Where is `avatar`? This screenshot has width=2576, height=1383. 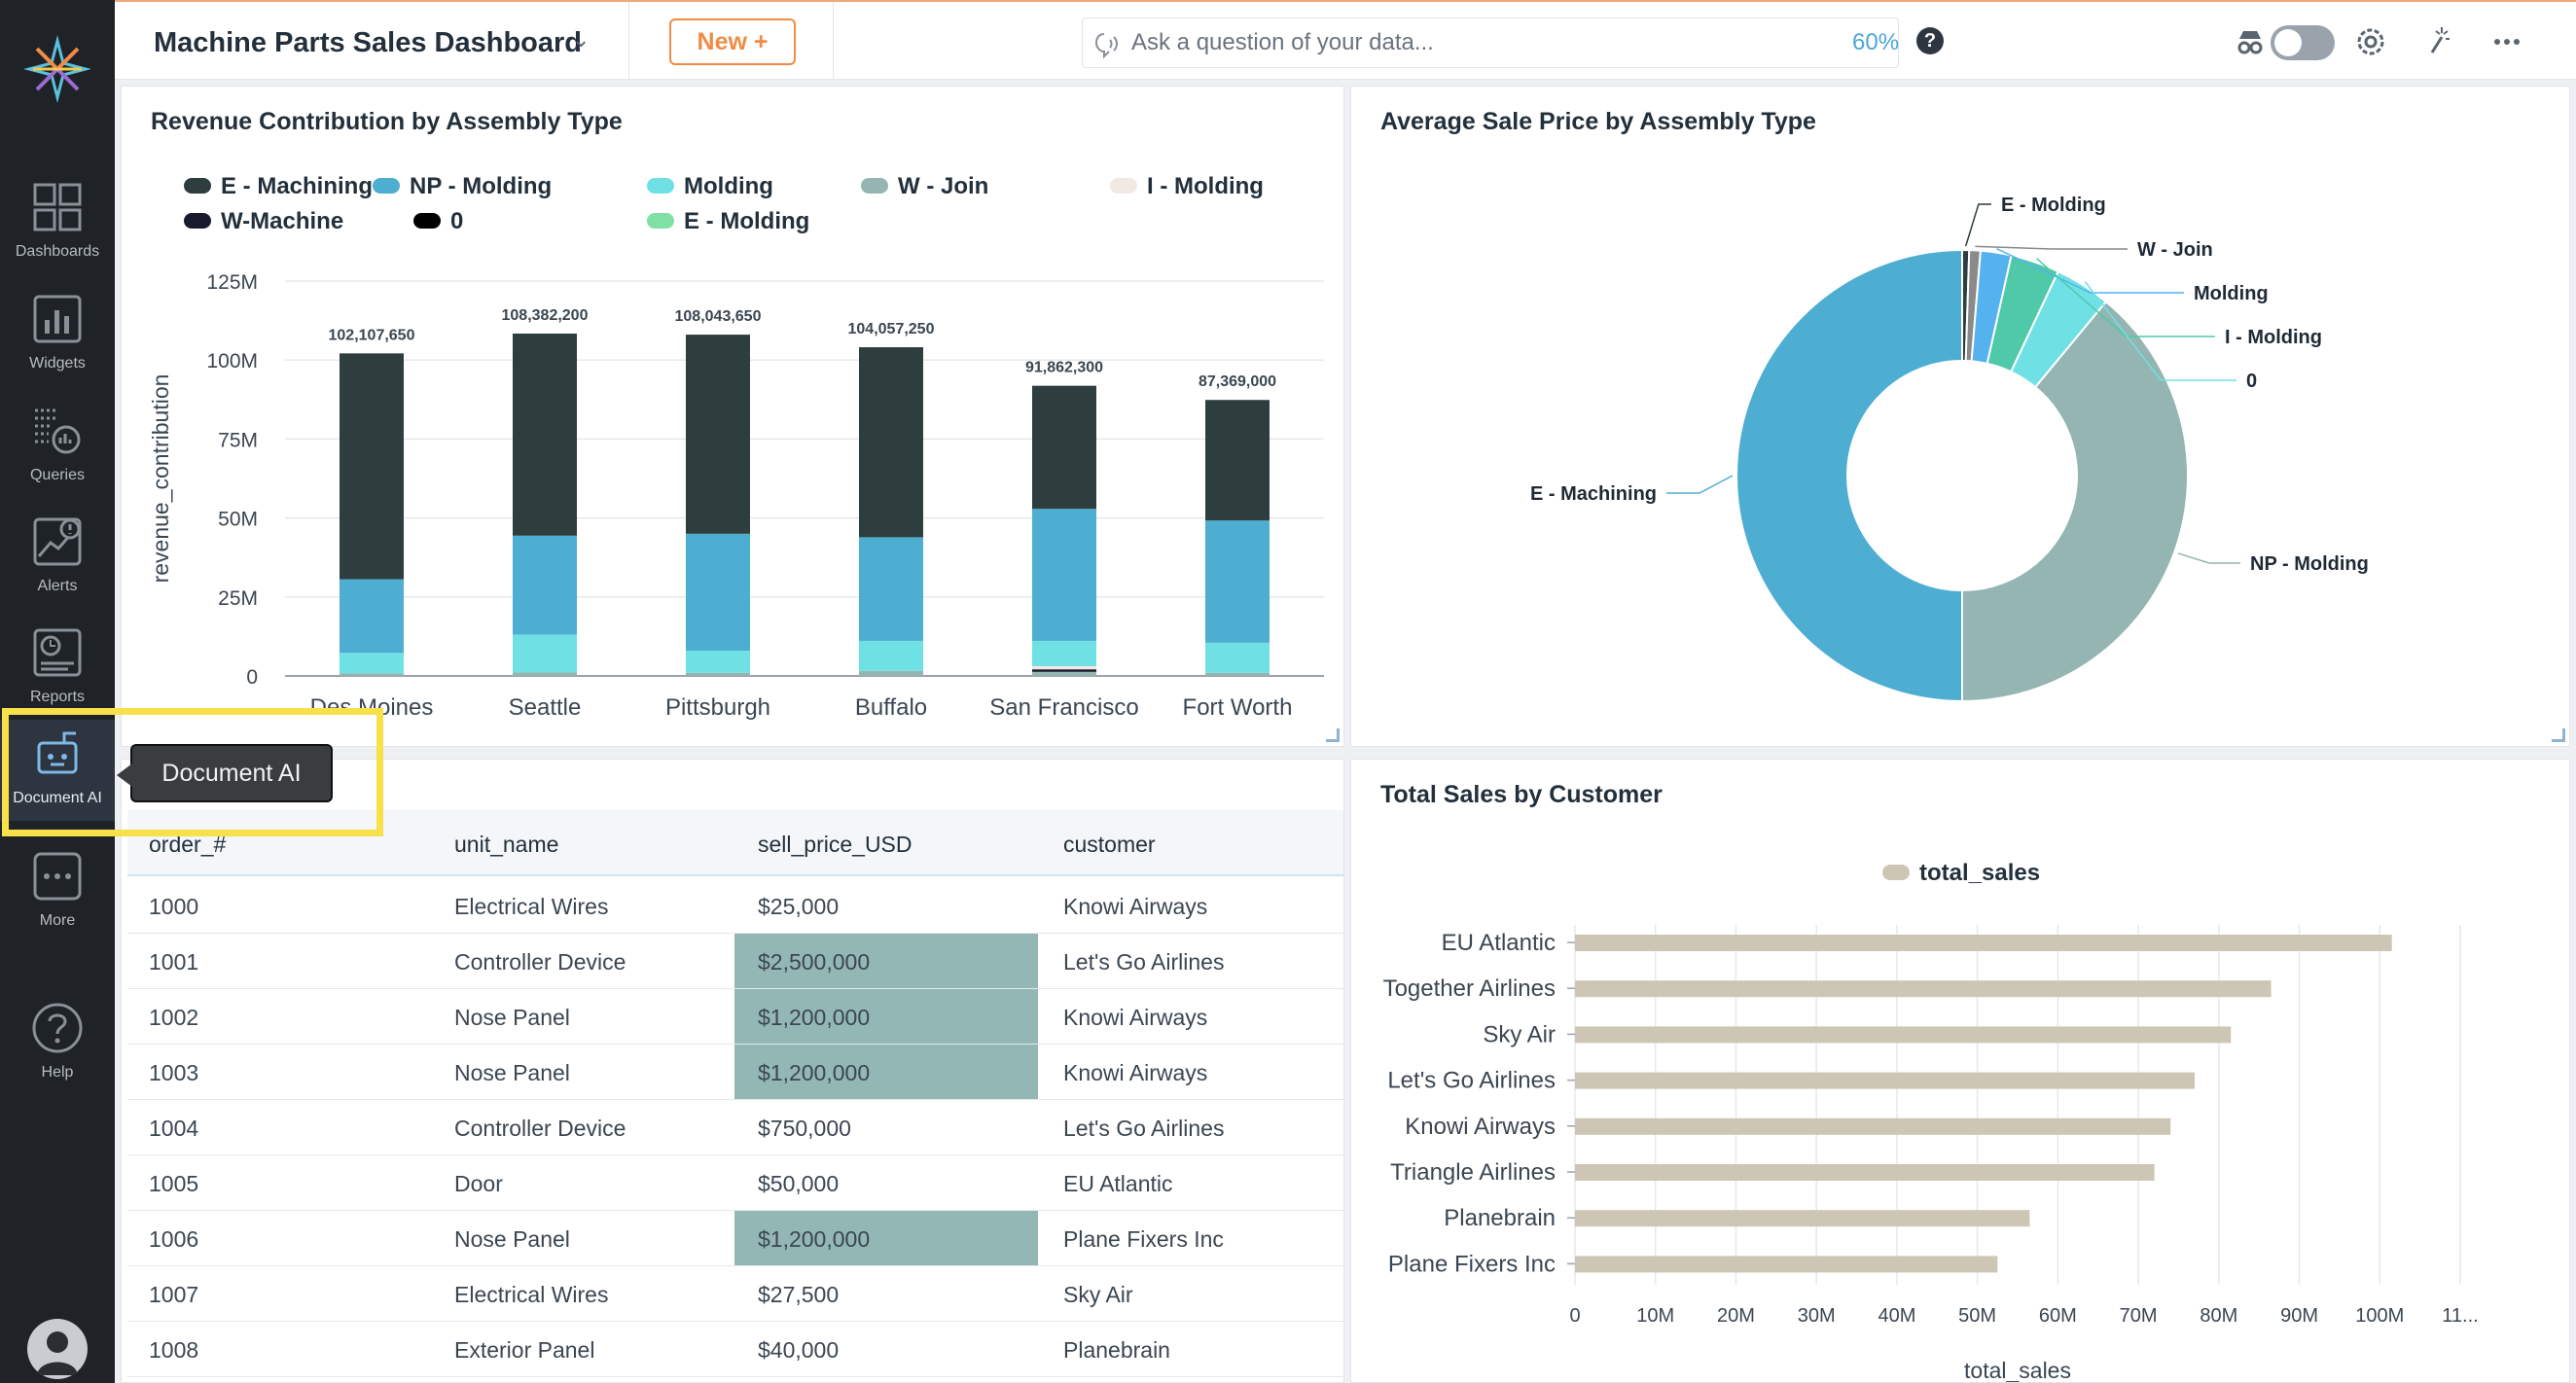
avatar is located at coordinates (57, 1349).